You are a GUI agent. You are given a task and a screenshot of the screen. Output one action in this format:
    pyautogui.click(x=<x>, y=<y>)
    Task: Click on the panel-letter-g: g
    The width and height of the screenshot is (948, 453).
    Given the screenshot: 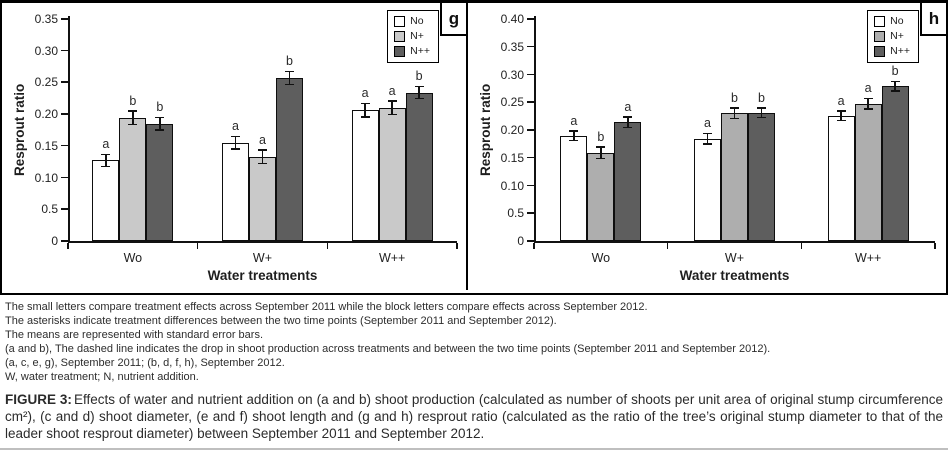 What is the action you would take?
    pyautogui.click(x=453, y=19)
    